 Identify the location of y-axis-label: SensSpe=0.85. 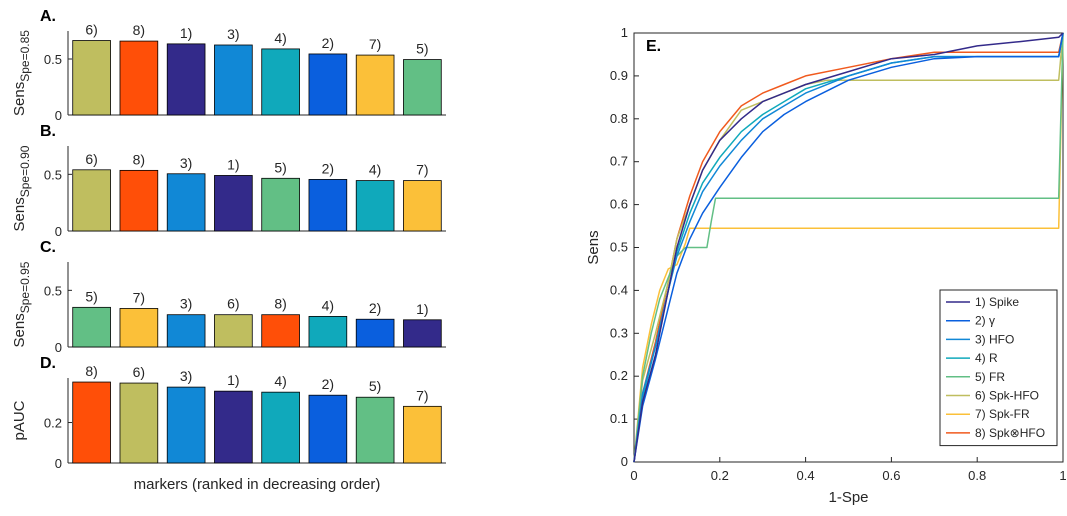
(21, 73).